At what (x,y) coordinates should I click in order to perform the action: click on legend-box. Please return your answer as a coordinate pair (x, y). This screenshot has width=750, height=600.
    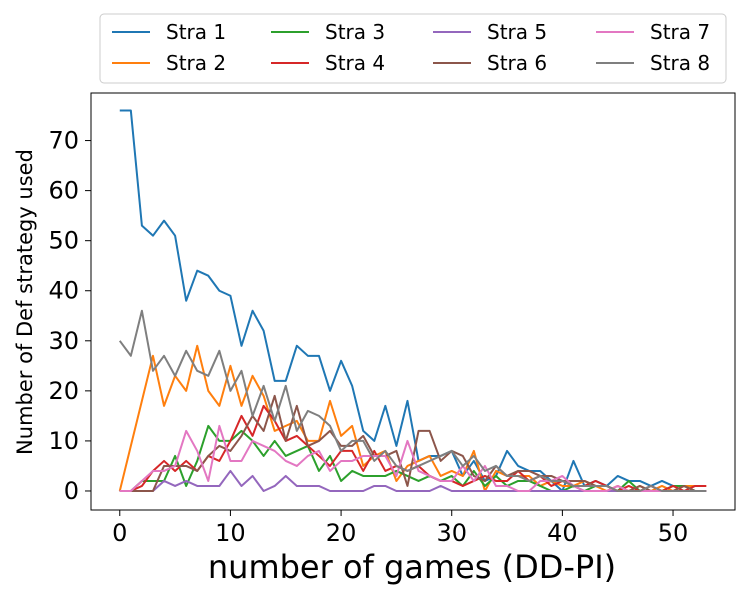
    Looking at the image, I should click on (413, 48).